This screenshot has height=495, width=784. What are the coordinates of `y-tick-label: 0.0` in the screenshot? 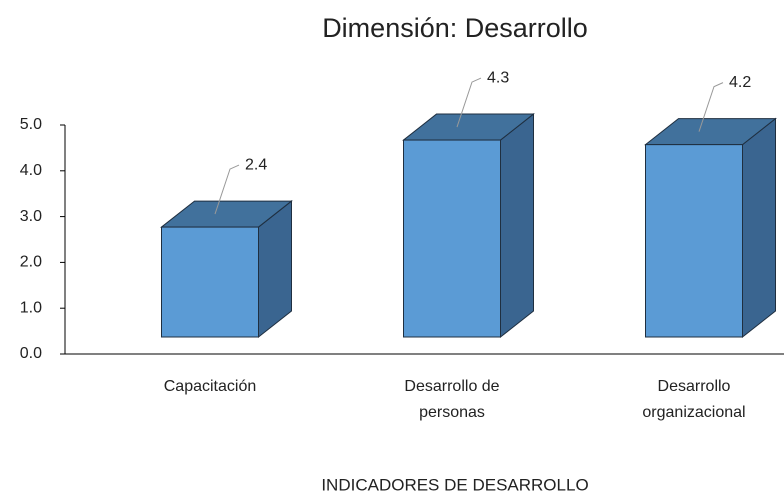 It's located at (31, 353).